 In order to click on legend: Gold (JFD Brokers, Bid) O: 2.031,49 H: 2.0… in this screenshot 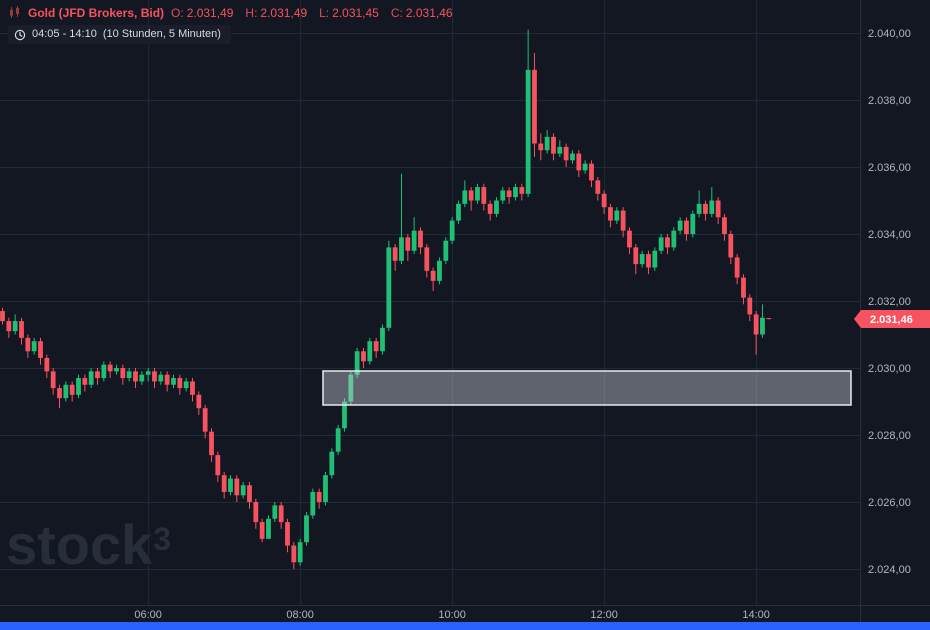, I will do `click(230, 13)`.